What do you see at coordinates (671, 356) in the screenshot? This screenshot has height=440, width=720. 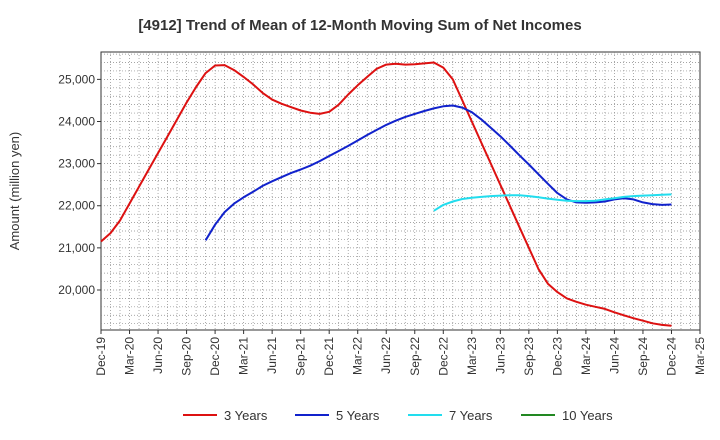 I see `x-tick-label: Dec-24` at bounding box center [671, 356].